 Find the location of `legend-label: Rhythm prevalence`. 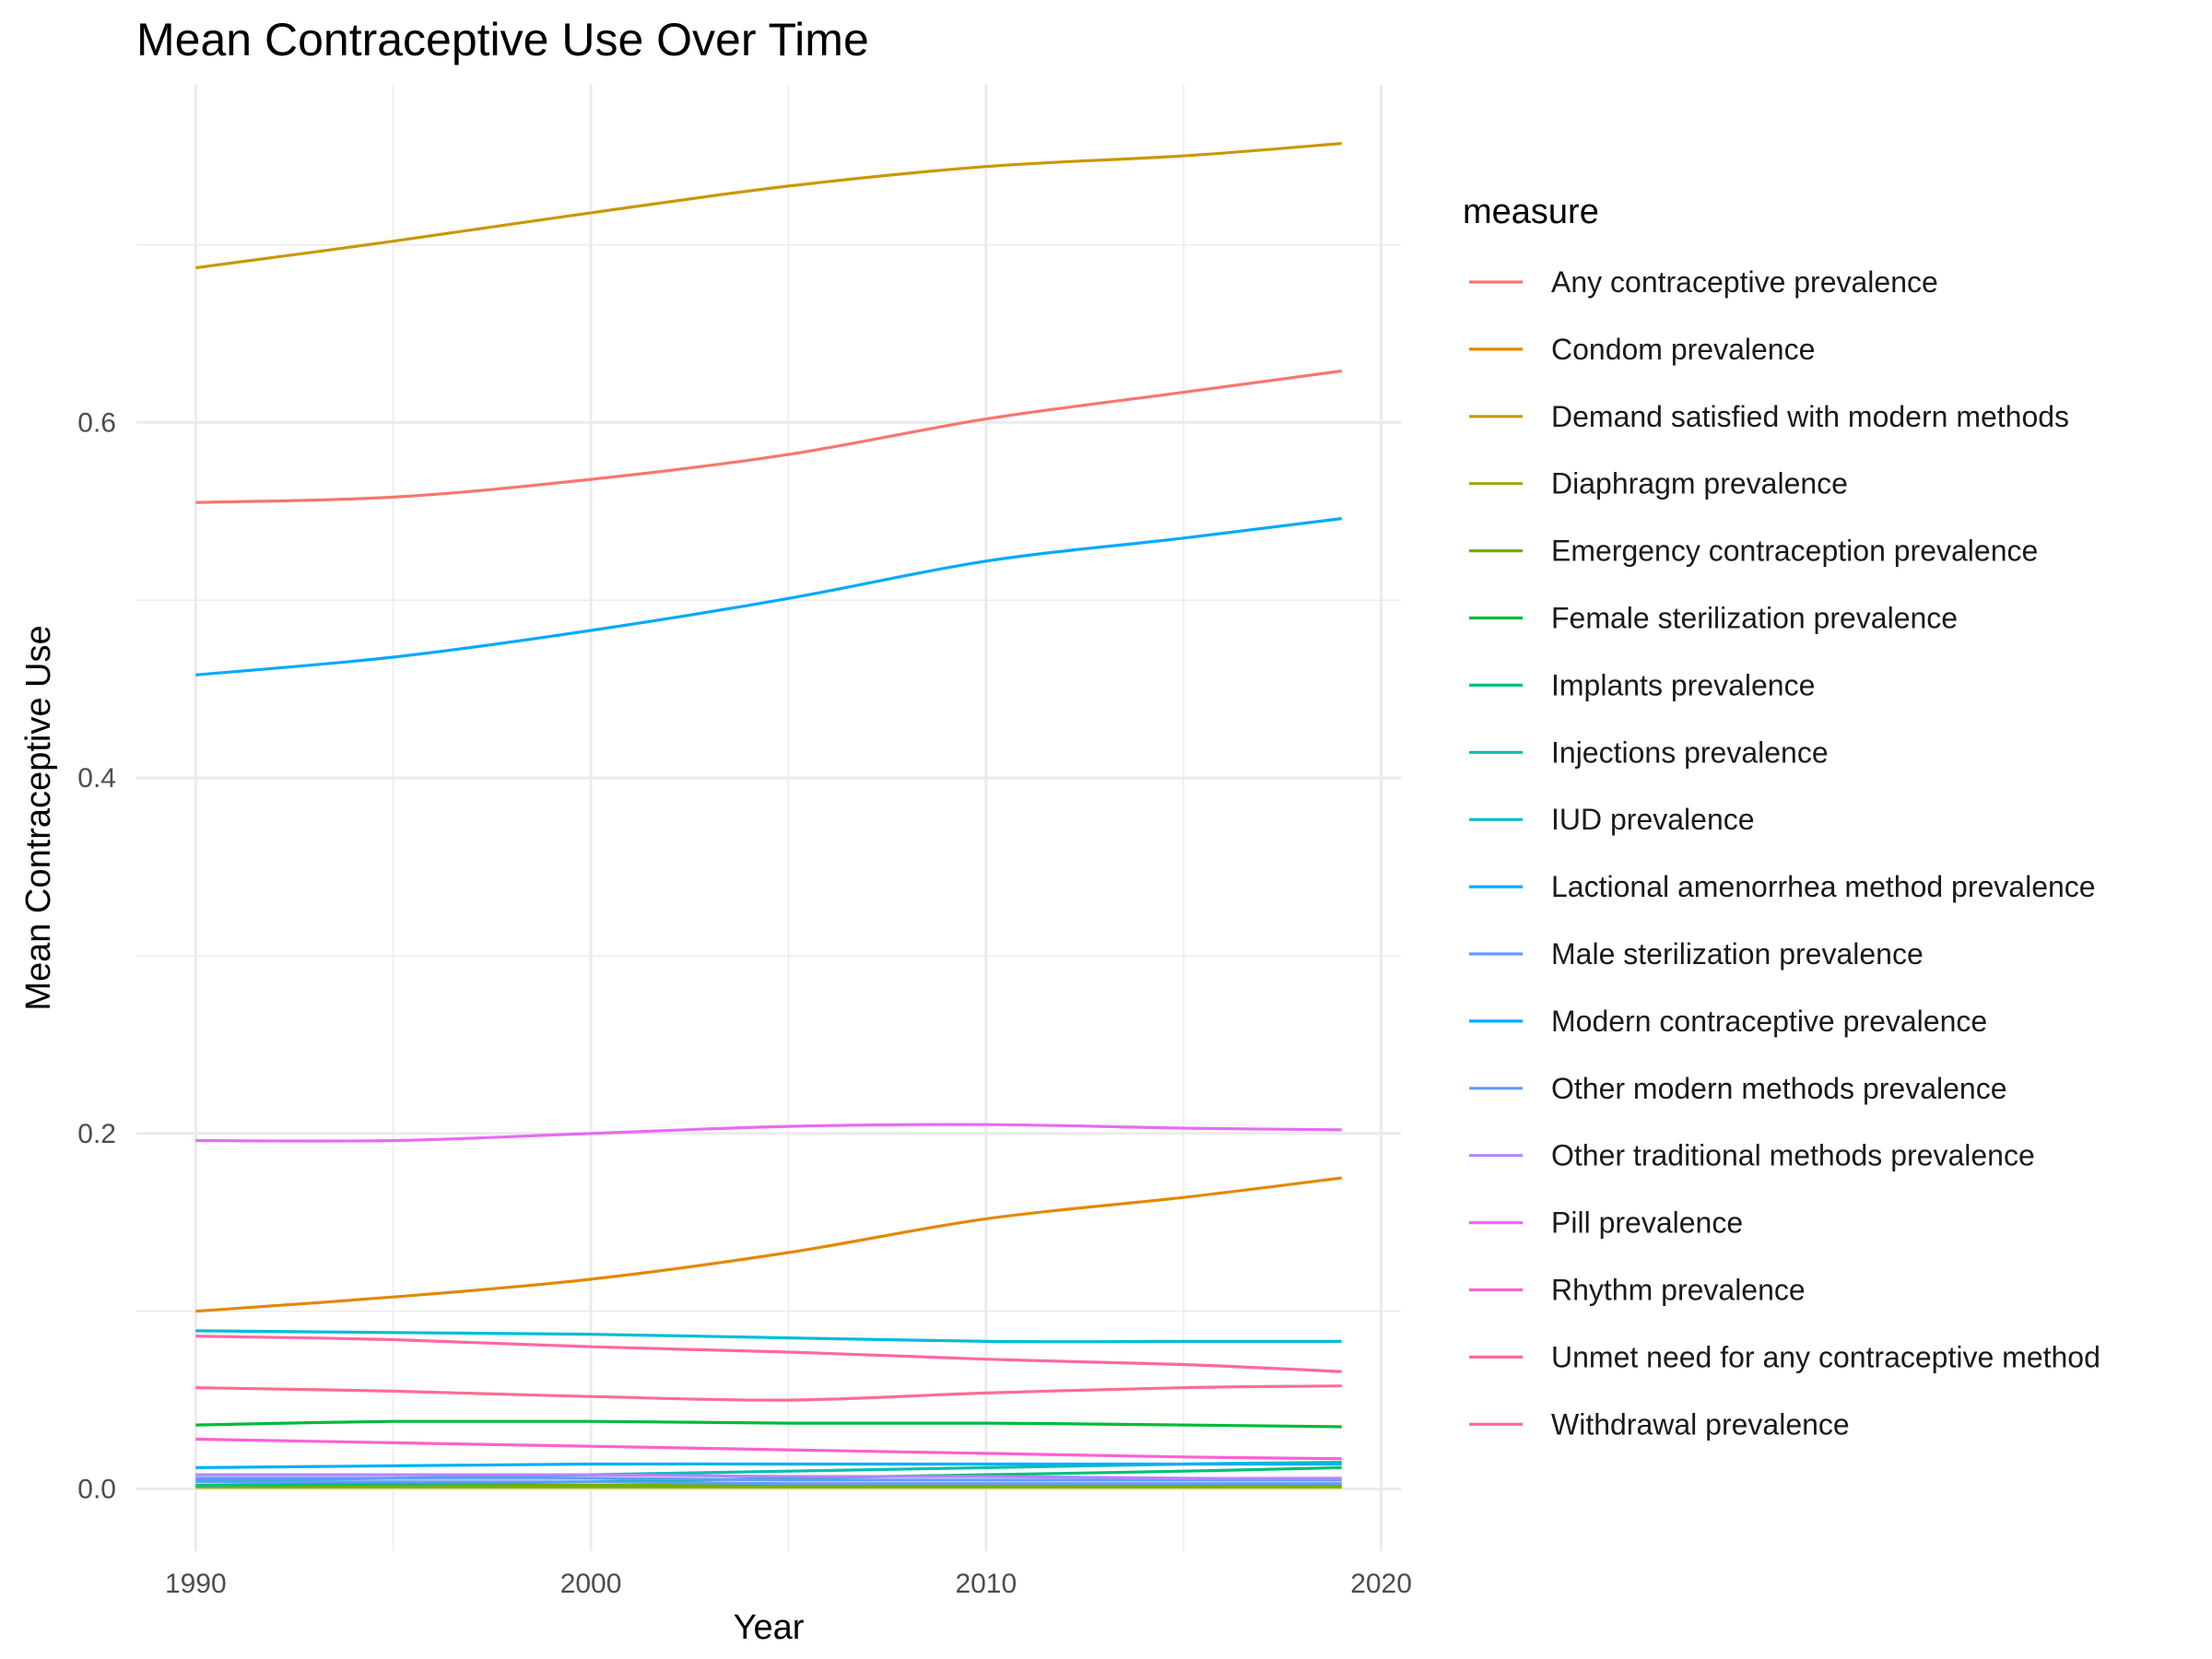

legend-label: Rhythm prevalence is located at coordinates (1678, 1290).